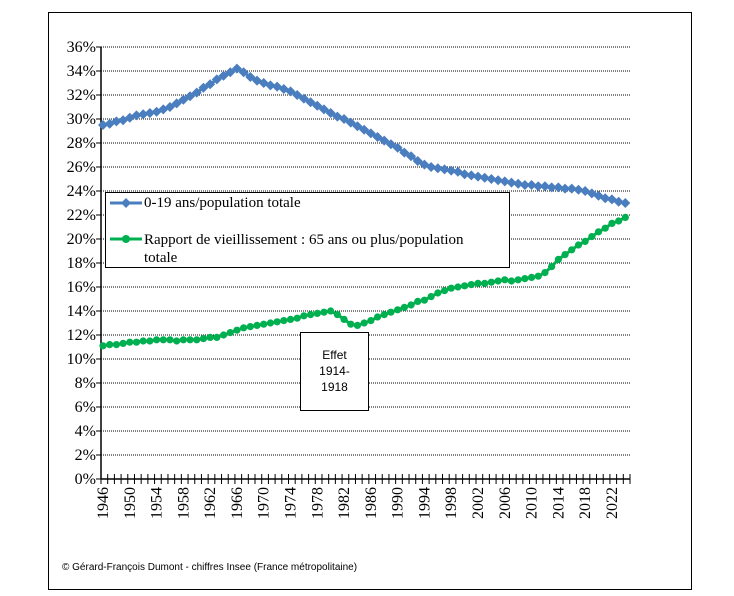  Describe the element at coordinates (85, 383) in the screenshot. I see `y-tick-label: 8%` at that location.